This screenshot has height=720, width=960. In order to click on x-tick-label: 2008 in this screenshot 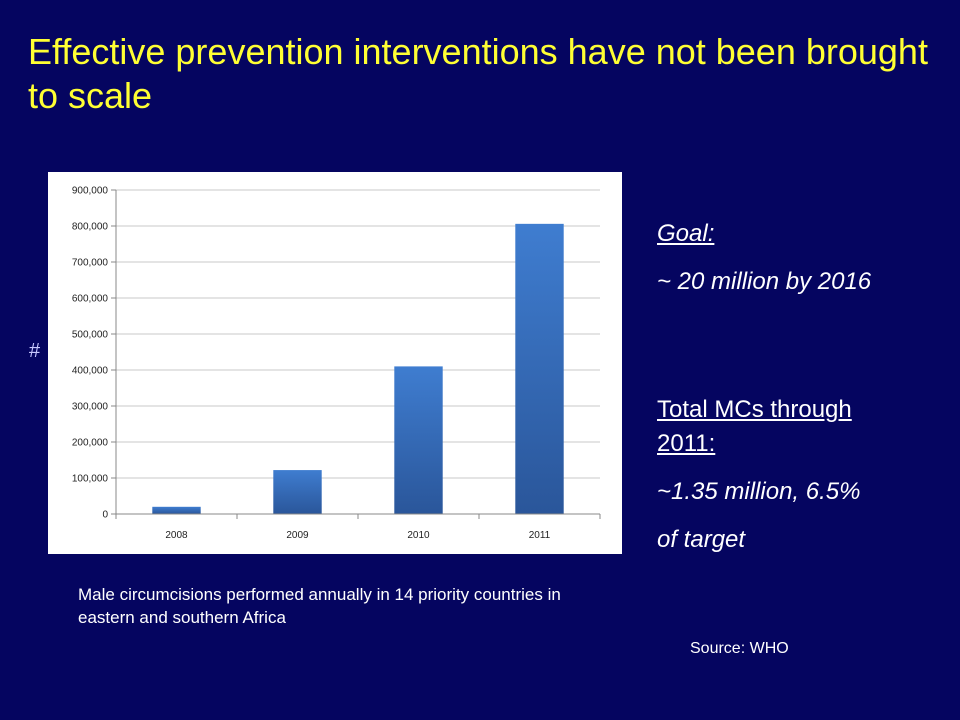, I will do `click(176, 535)`.